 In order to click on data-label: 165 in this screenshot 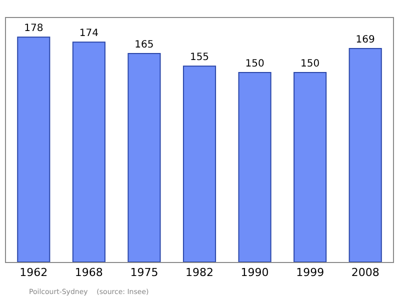, I will do `click(144, 45)`.